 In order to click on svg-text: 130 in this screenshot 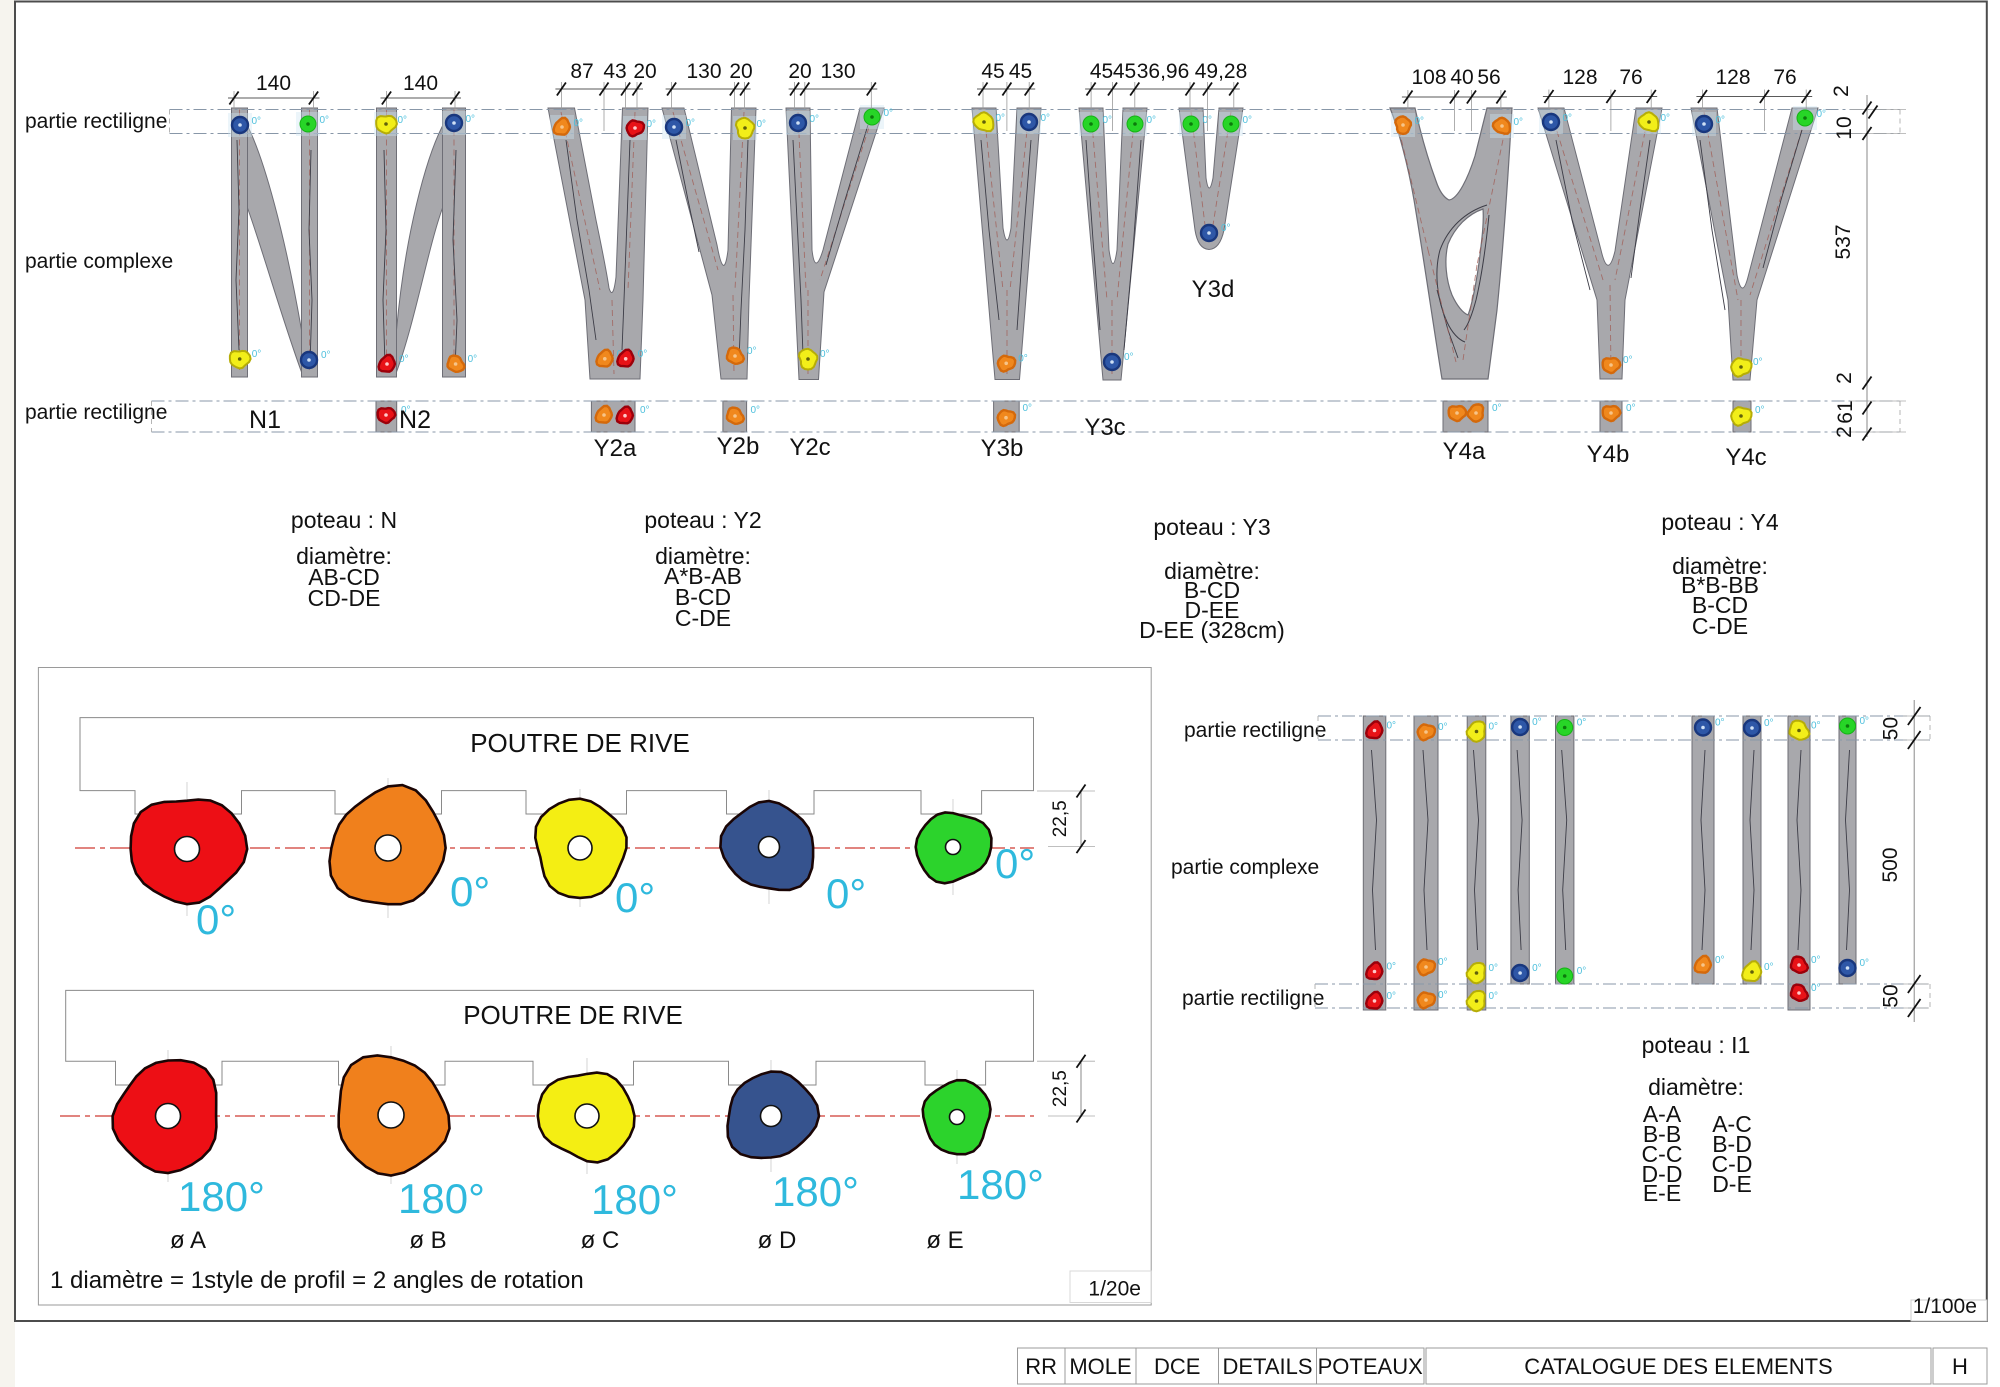, I will do `click(837, 71)`.